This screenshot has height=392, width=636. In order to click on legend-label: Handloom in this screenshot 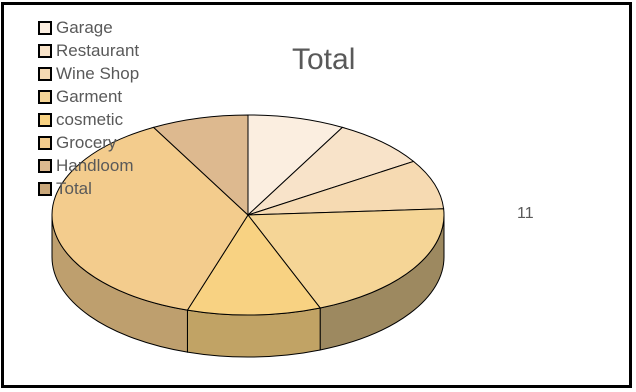, I will do `click(95, 165)`.